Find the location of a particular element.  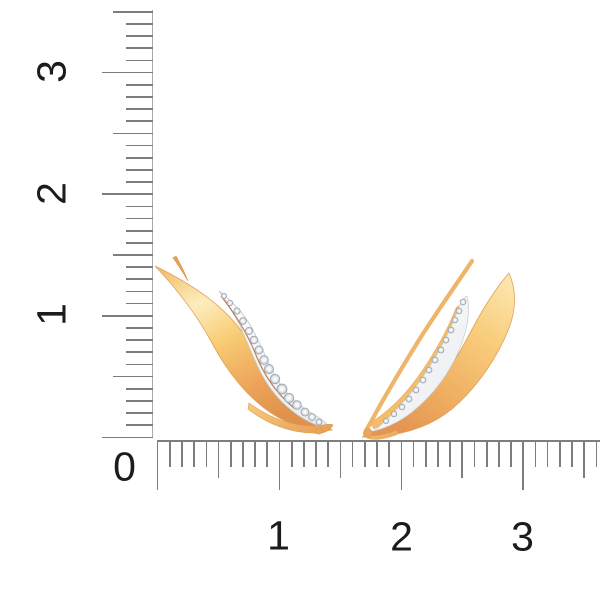

earring-left is located at coordinates (244, 345).